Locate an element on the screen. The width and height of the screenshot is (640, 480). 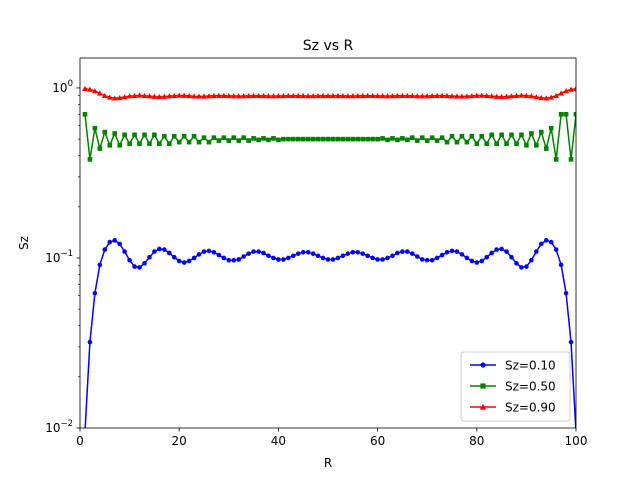
series-1-line is located at coordinates (330, 137).